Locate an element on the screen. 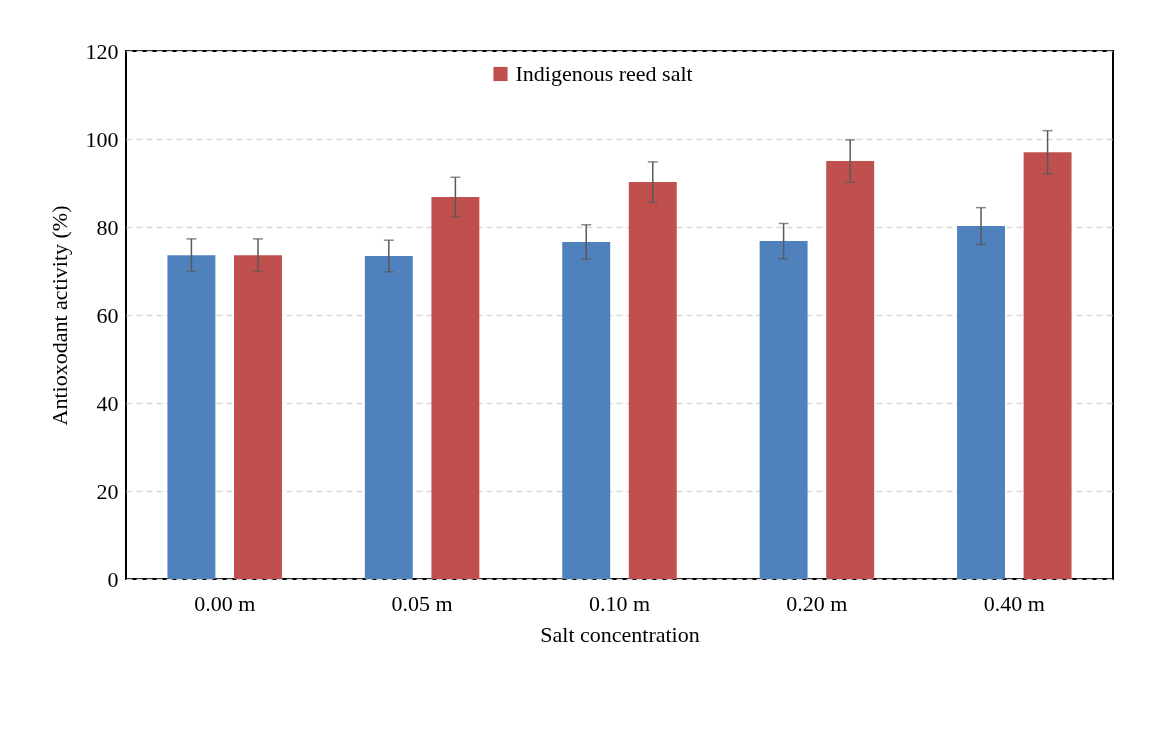  x-axis-title: Salt concentration is located at coordinates (620, 634).